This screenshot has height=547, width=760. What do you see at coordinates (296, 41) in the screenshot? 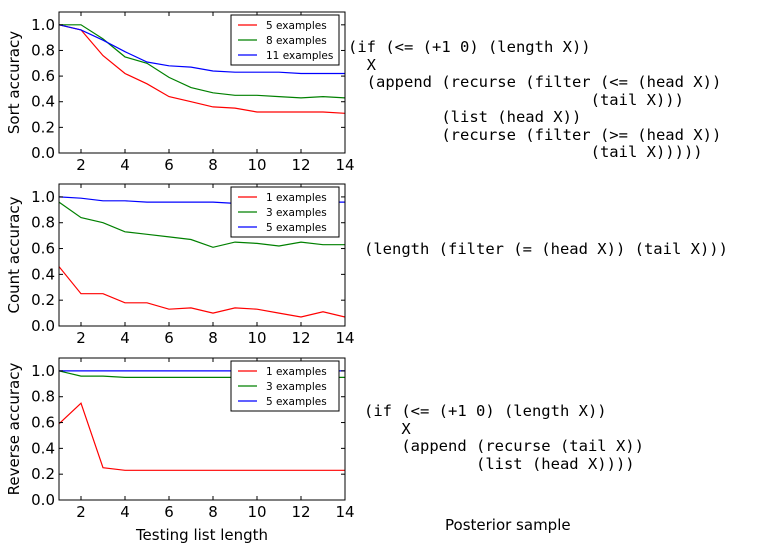
I see `legend-label-8-examples: 8 examples` at bounding box center [296, 41].